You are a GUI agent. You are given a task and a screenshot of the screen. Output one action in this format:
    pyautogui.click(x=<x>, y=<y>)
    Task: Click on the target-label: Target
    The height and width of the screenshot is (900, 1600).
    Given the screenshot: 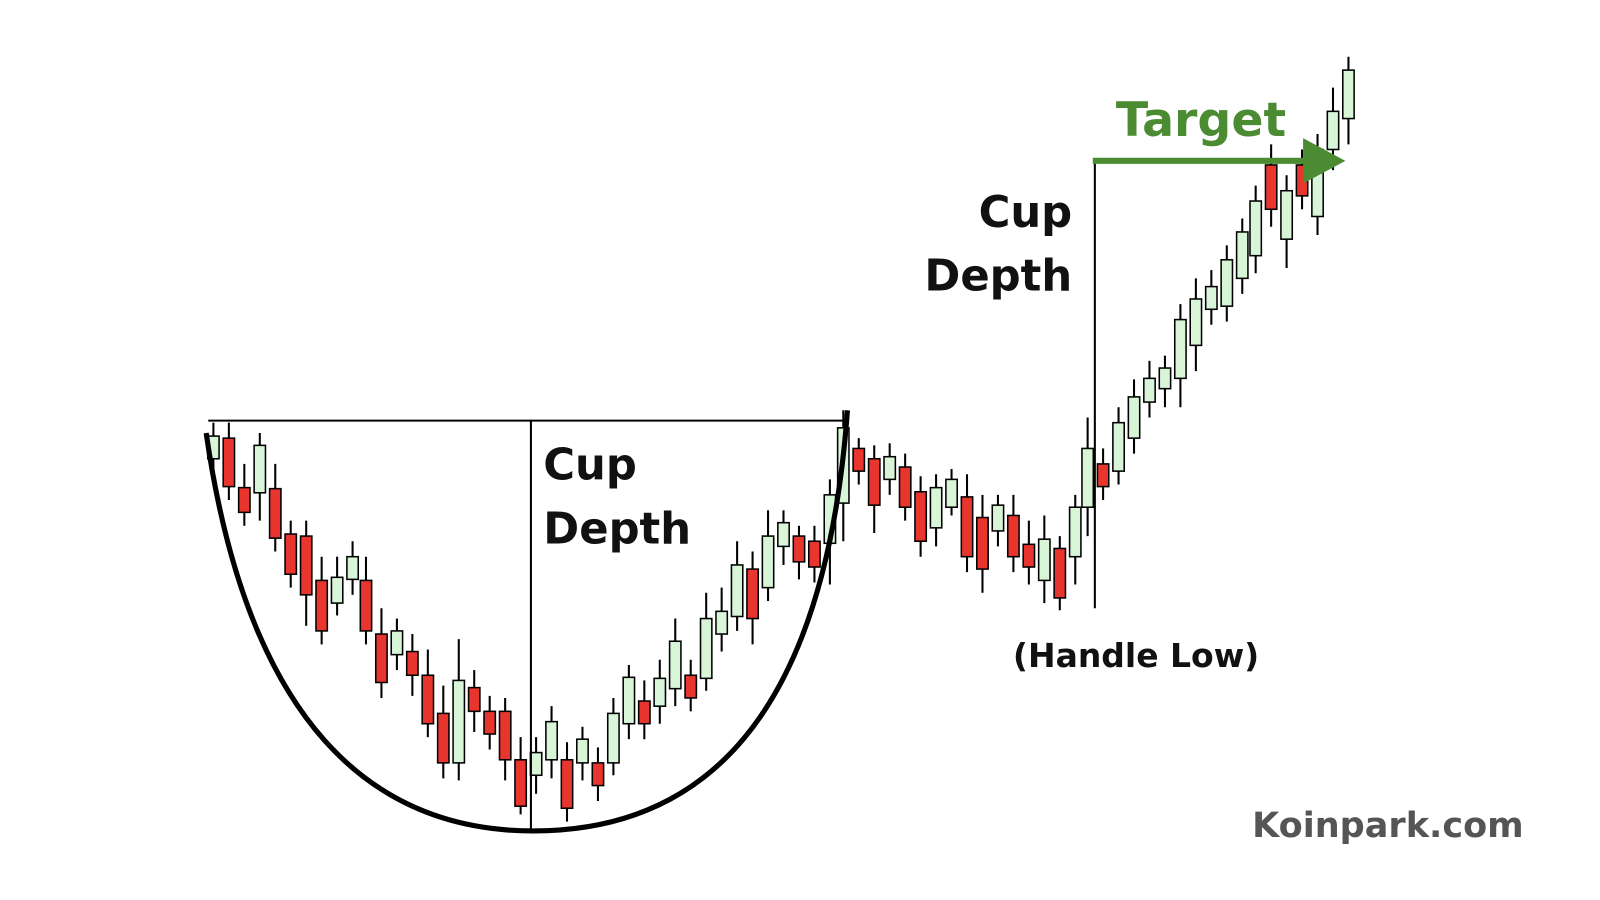 What is the action you would take?
    pyautogui.click(x=1201, y=120)
    